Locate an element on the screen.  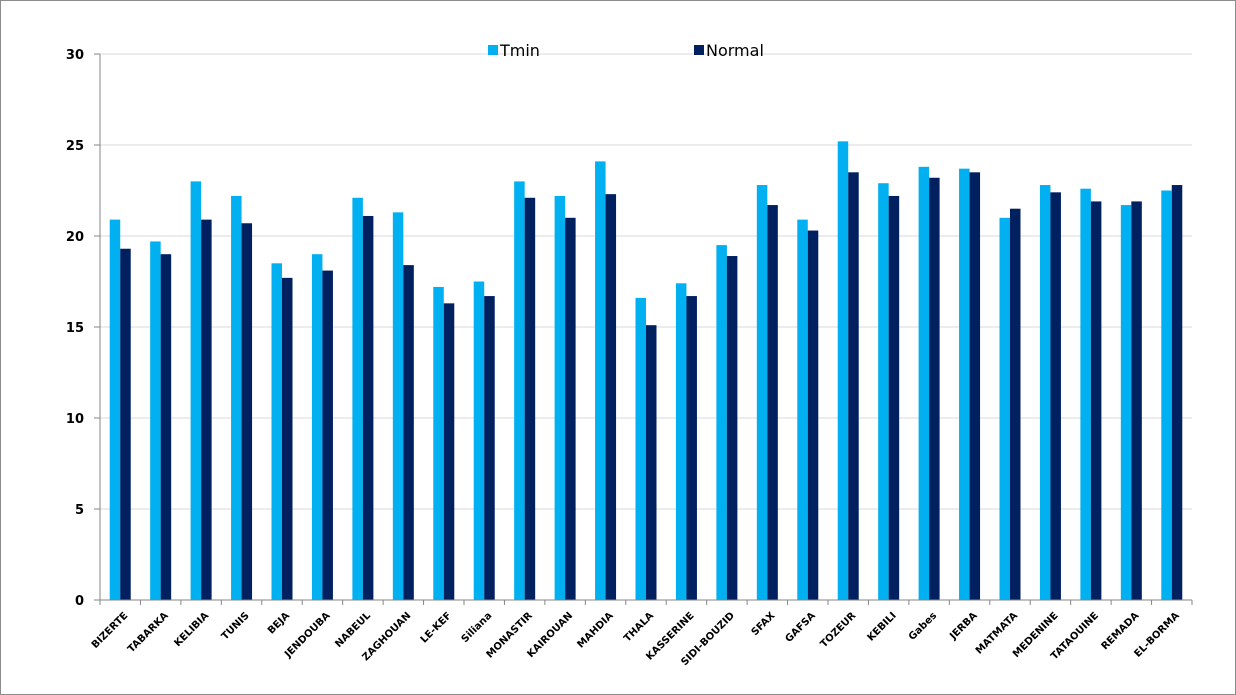
y-tick-label: 20 is located at coordinates (75, 237).